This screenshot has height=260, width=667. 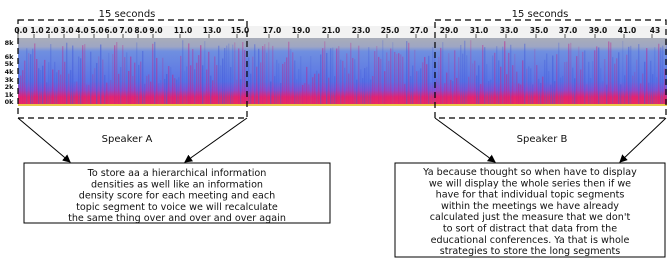 I want to click on tick-label: 13.0, so click(x=212, y=30).